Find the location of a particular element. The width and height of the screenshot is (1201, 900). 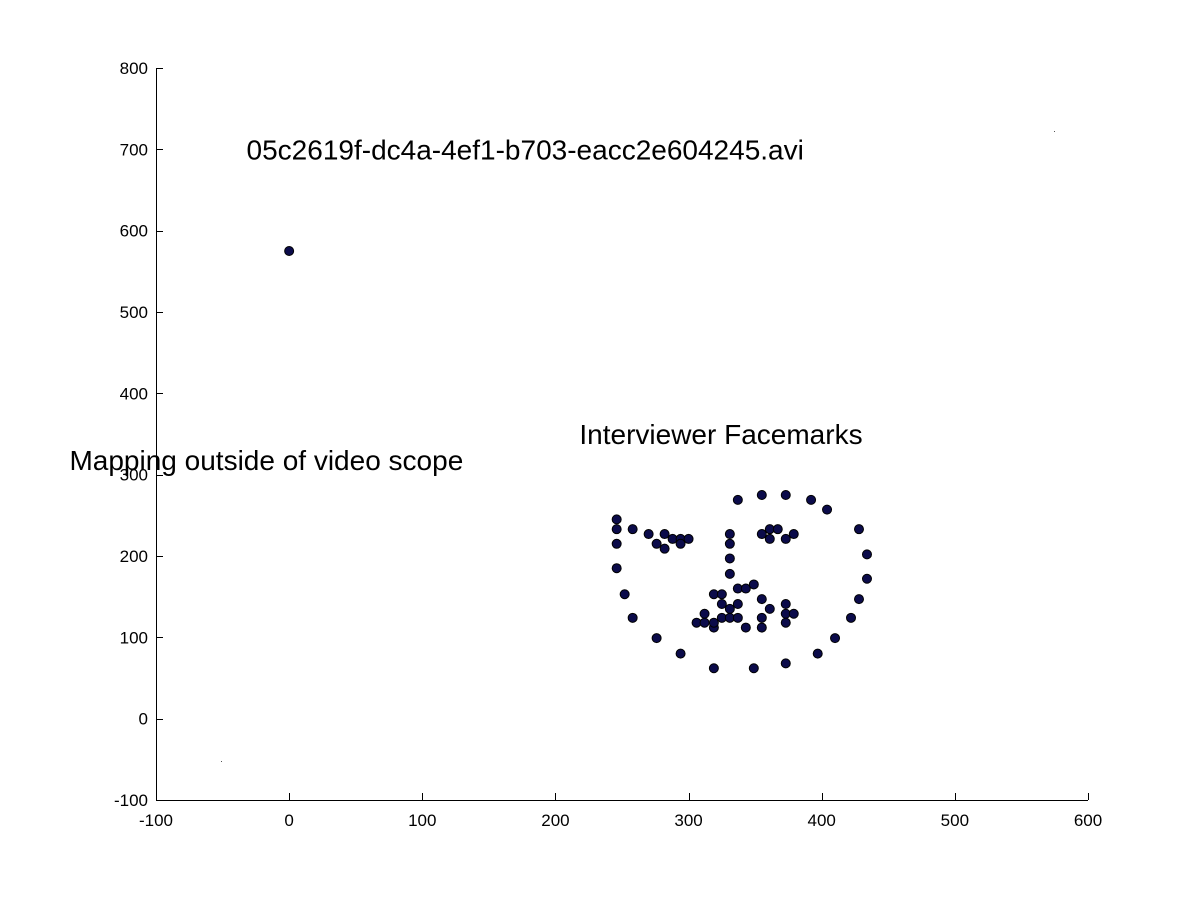

y-tick-label: -100 is located at coordinates (131, 800).